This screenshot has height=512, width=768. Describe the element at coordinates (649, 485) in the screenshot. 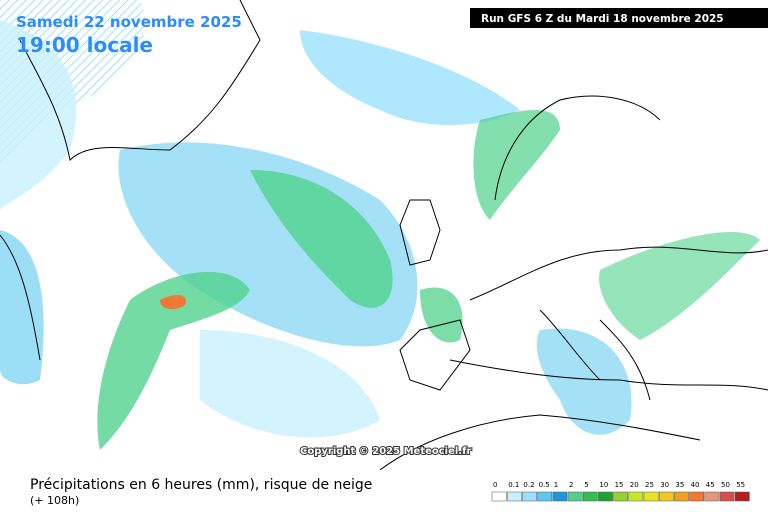

I see `legend-label: 25` at that location.